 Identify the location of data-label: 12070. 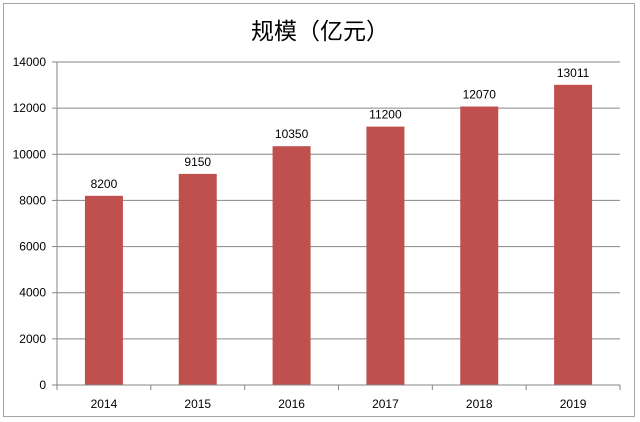
(480, 95).